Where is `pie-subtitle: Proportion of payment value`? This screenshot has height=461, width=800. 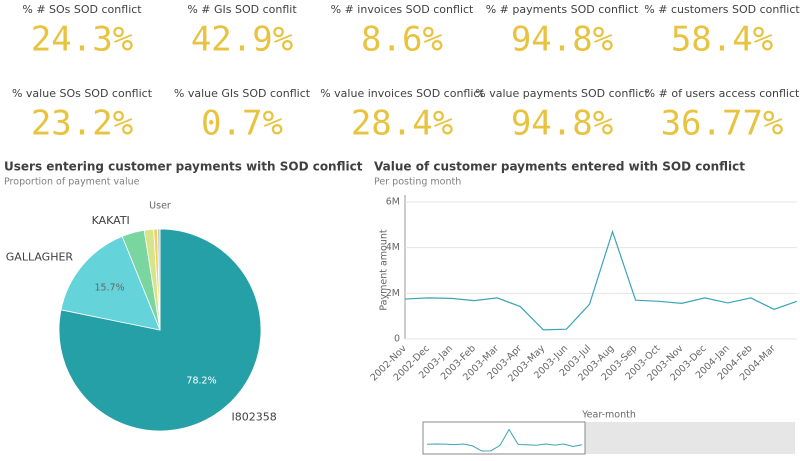 pie-subtitle: Proportion of payment value is located at coordinates (72, 182).